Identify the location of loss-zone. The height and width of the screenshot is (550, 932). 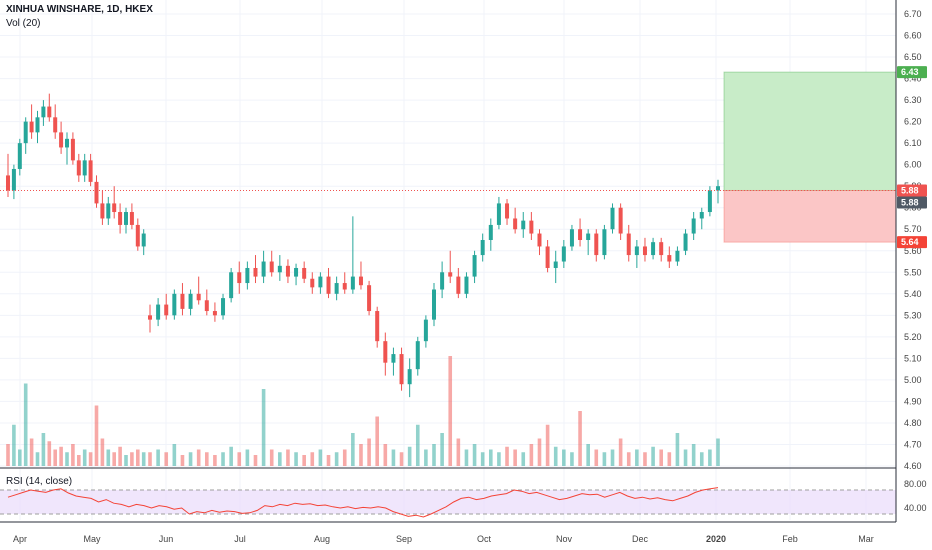
(810, 216).